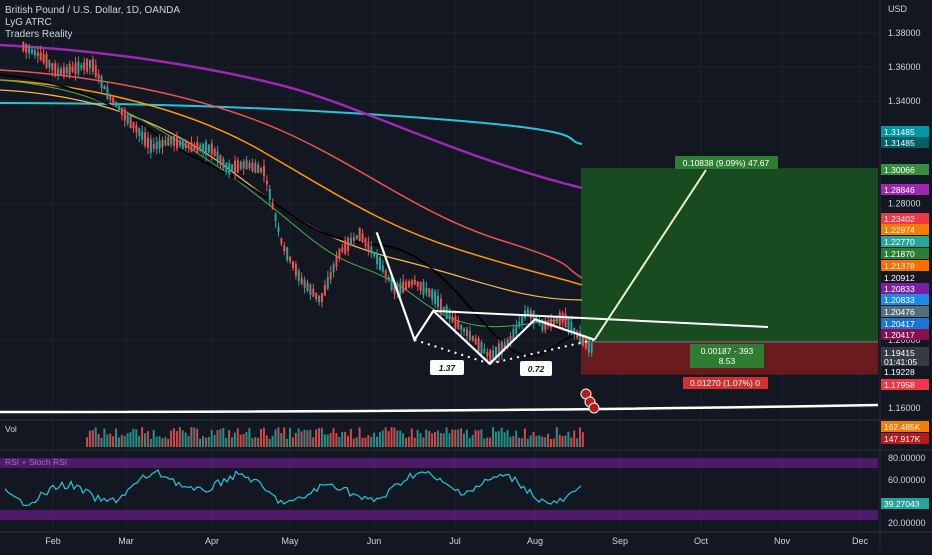 The width and height of the screenshot is (932, 555). What do you see at coordinates (293, 487) in the screenshot?
I see `rsi-line` at bounding box center [293, 487].